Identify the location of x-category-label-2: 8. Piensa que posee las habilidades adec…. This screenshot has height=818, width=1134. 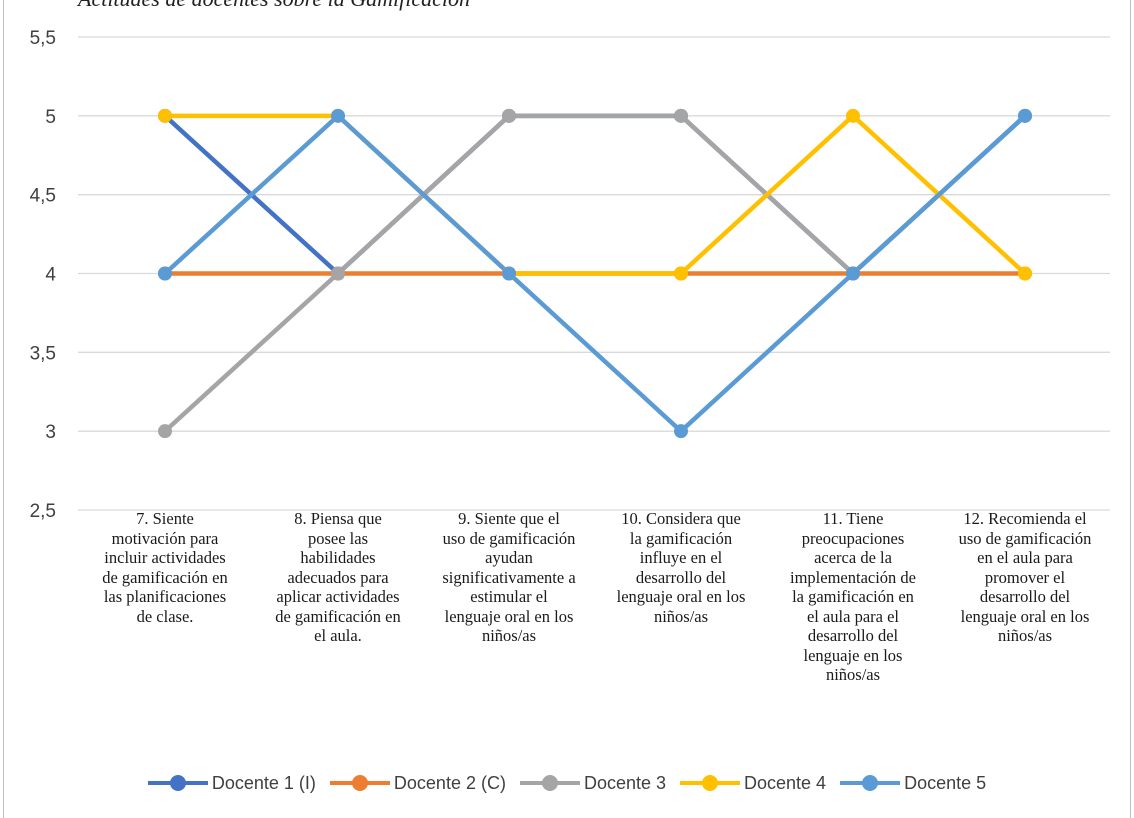
(338, 577).